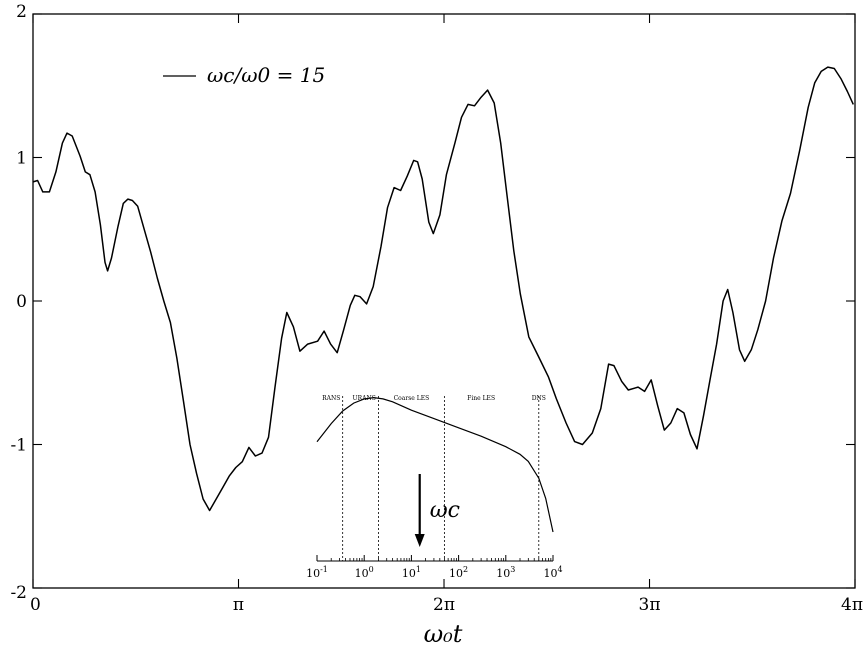 The height and width of the screenshot is (647, 868). What do you see at coordinates (481, 398) in the screenshot?
I see `inset-region-label: Fine LES` at bounding box center [481, 398].